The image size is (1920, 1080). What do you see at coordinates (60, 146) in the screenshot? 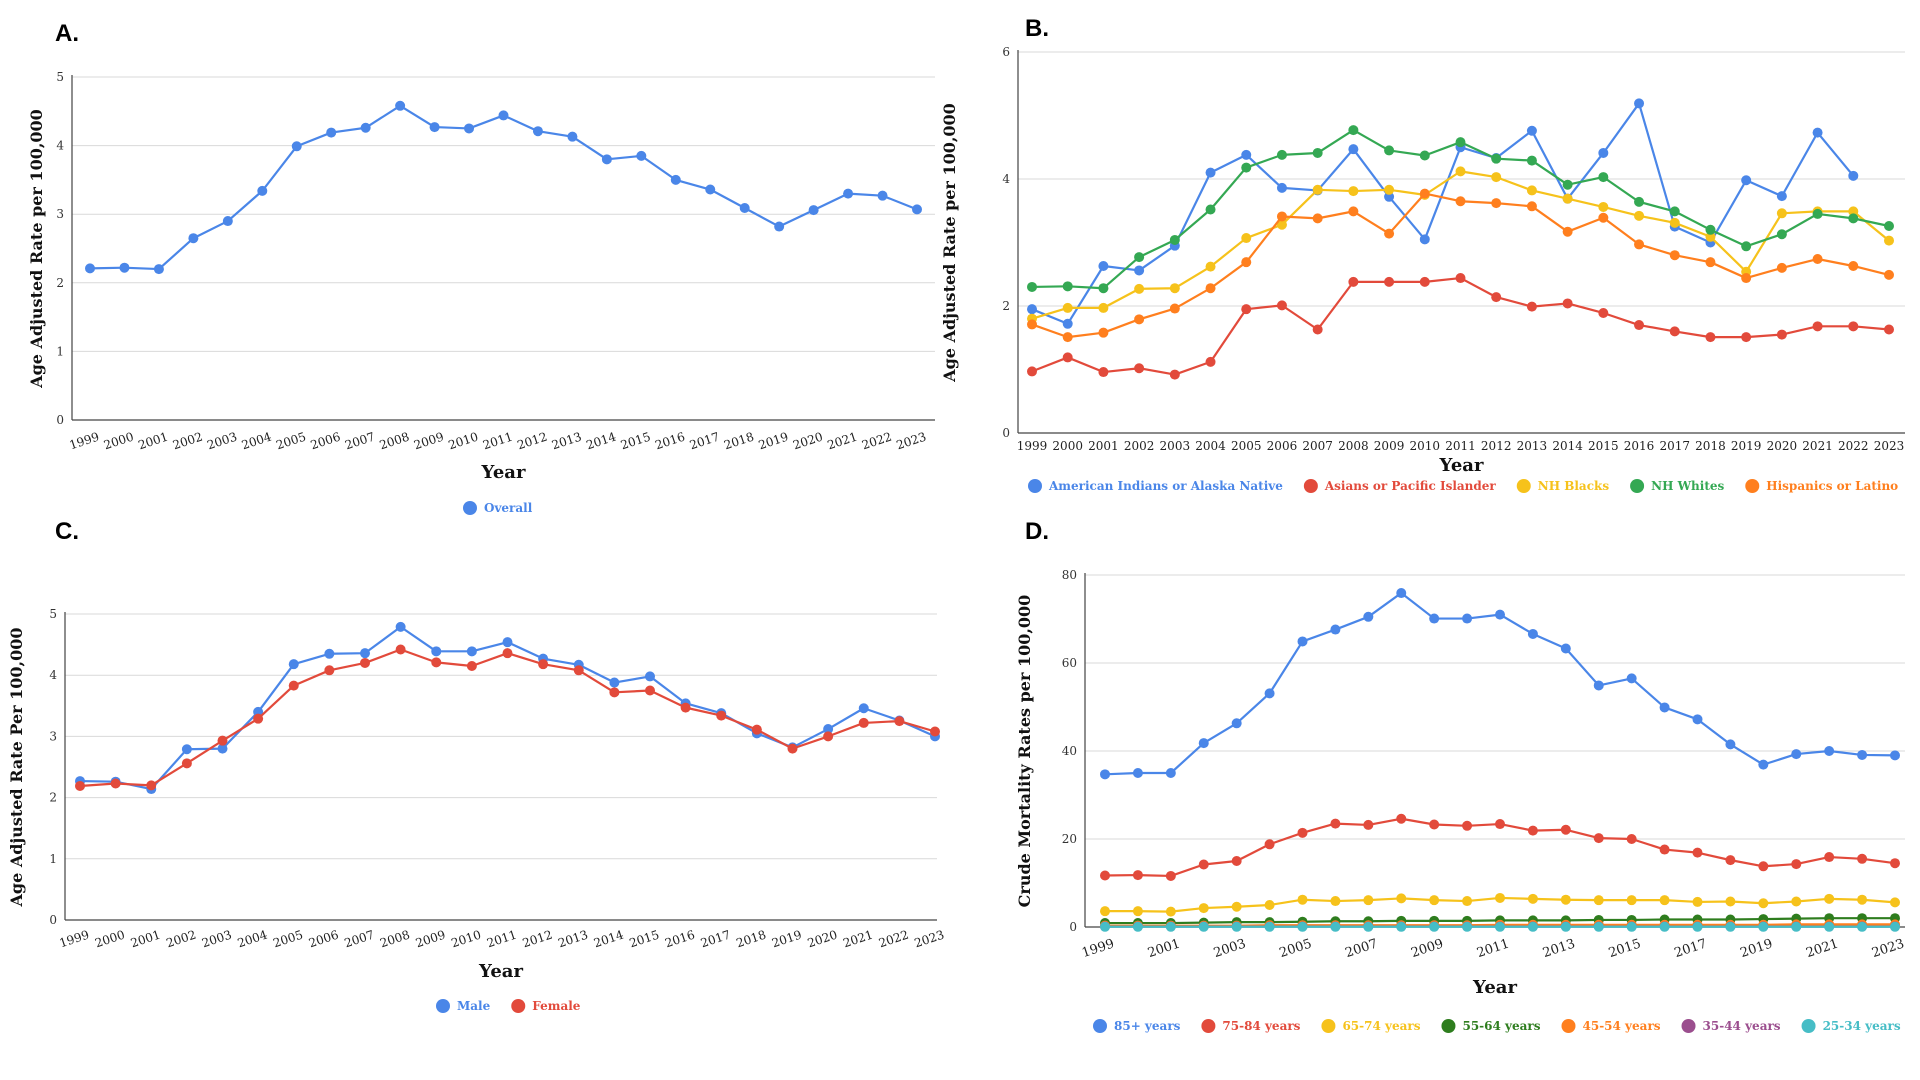
I see `y-tick-label: 4` at bounding box center [60, 146].